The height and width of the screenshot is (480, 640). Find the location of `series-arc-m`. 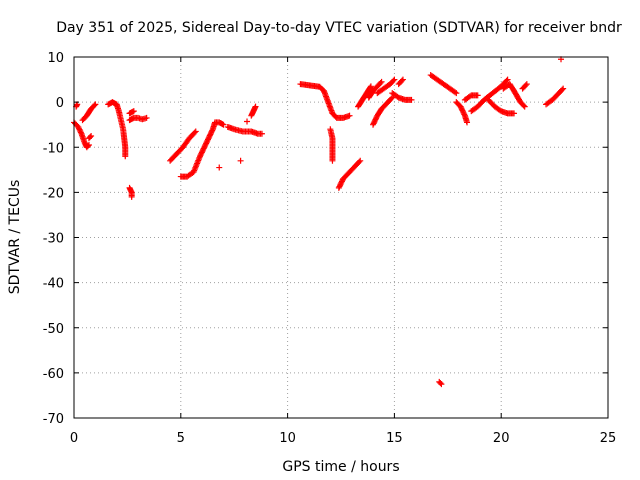

series-arc-m is located at coordinates (240, 160).